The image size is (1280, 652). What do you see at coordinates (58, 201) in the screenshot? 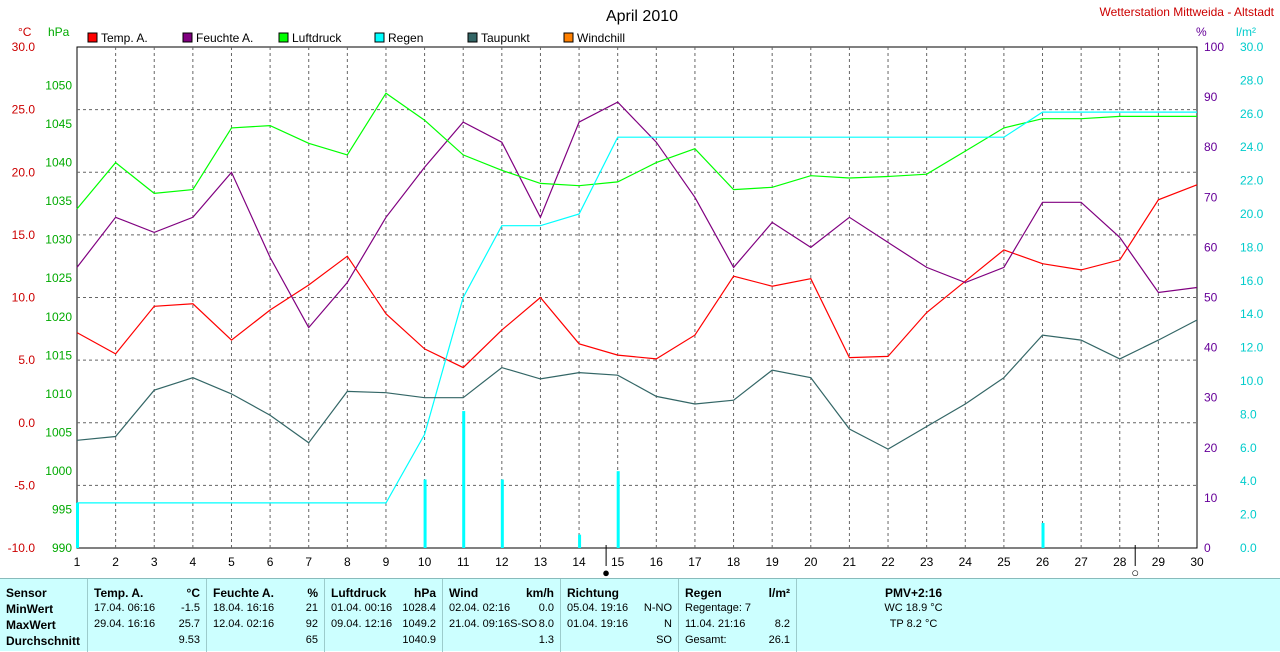
I see `pressure-tick-label: 1035` at bounding box center [58, 201].